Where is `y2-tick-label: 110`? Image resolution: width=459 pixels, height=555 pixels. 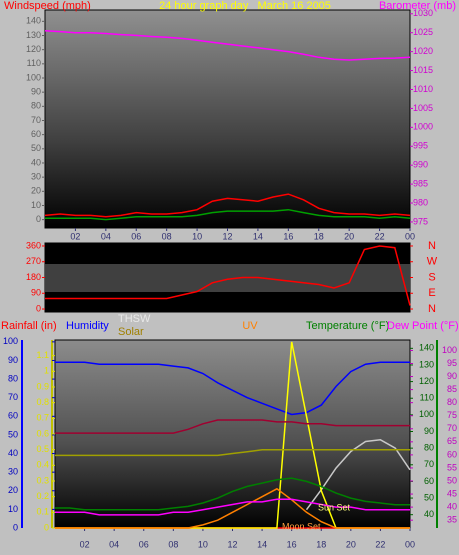
y2-tick-label: 110 is located at coordinates (427, 398).